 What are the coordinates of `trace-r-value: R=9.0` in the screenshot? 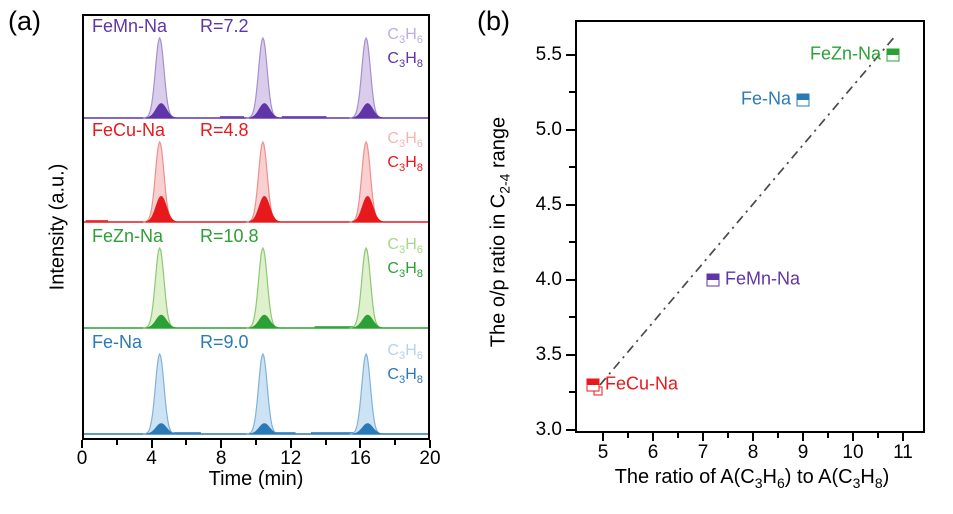 It's located at (224, 342).